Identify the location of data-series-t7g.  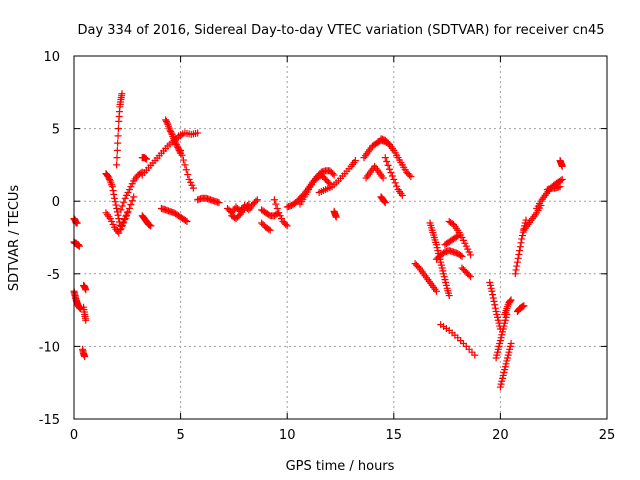
(532, 218).